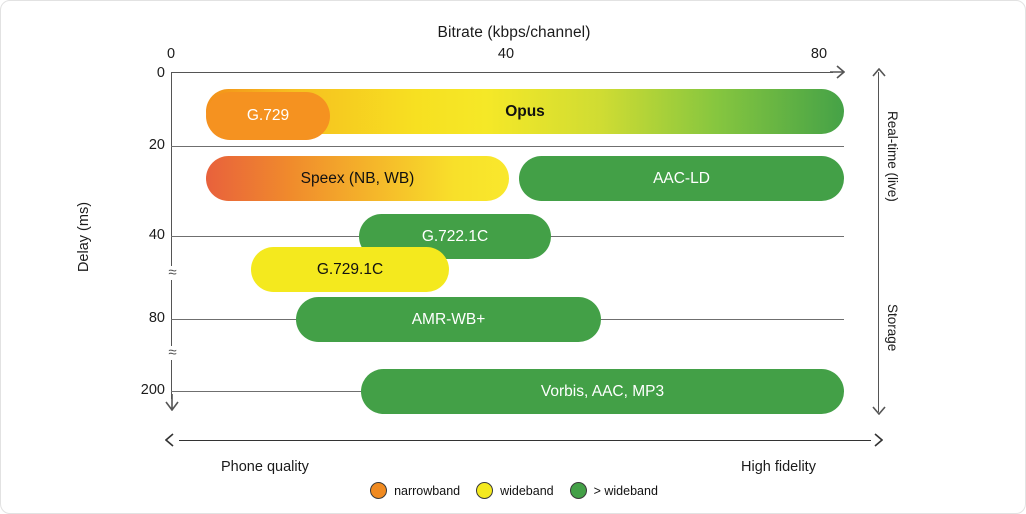 The image size is (1026, 514). What do you see at coordinates (265, 467) in the screenshot?
I see `quality-label-phone: Phone quality` at bounding box center [265, 467].